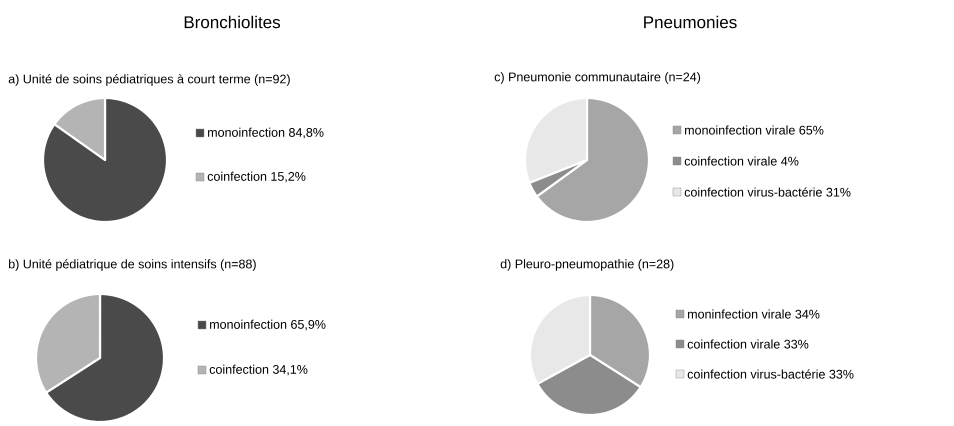 The width and height of the screenshot is (954, 426). Describe the element at coordinates (290, 370) in the screenshot. I see `data-label: 34,1%` at that location.